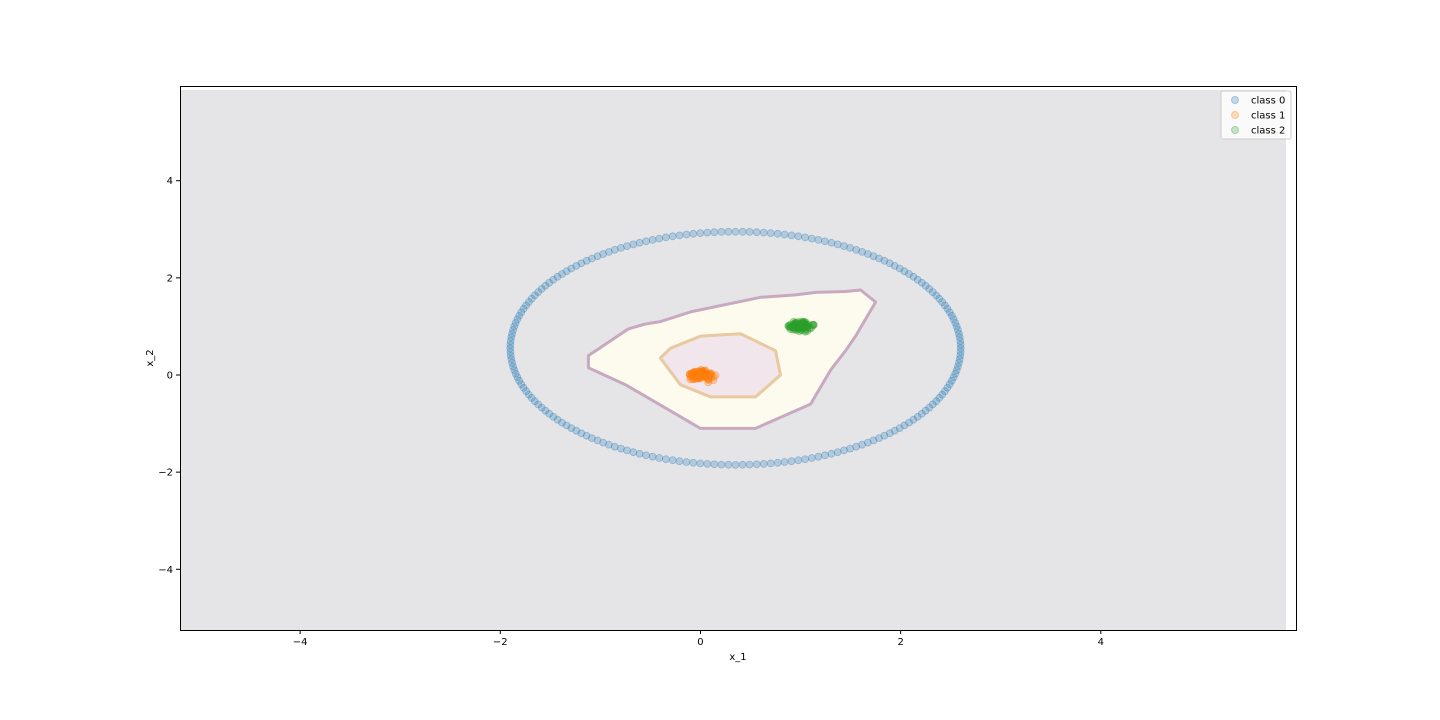  I want to click on x-tick-label: −2, so click(500, 642).